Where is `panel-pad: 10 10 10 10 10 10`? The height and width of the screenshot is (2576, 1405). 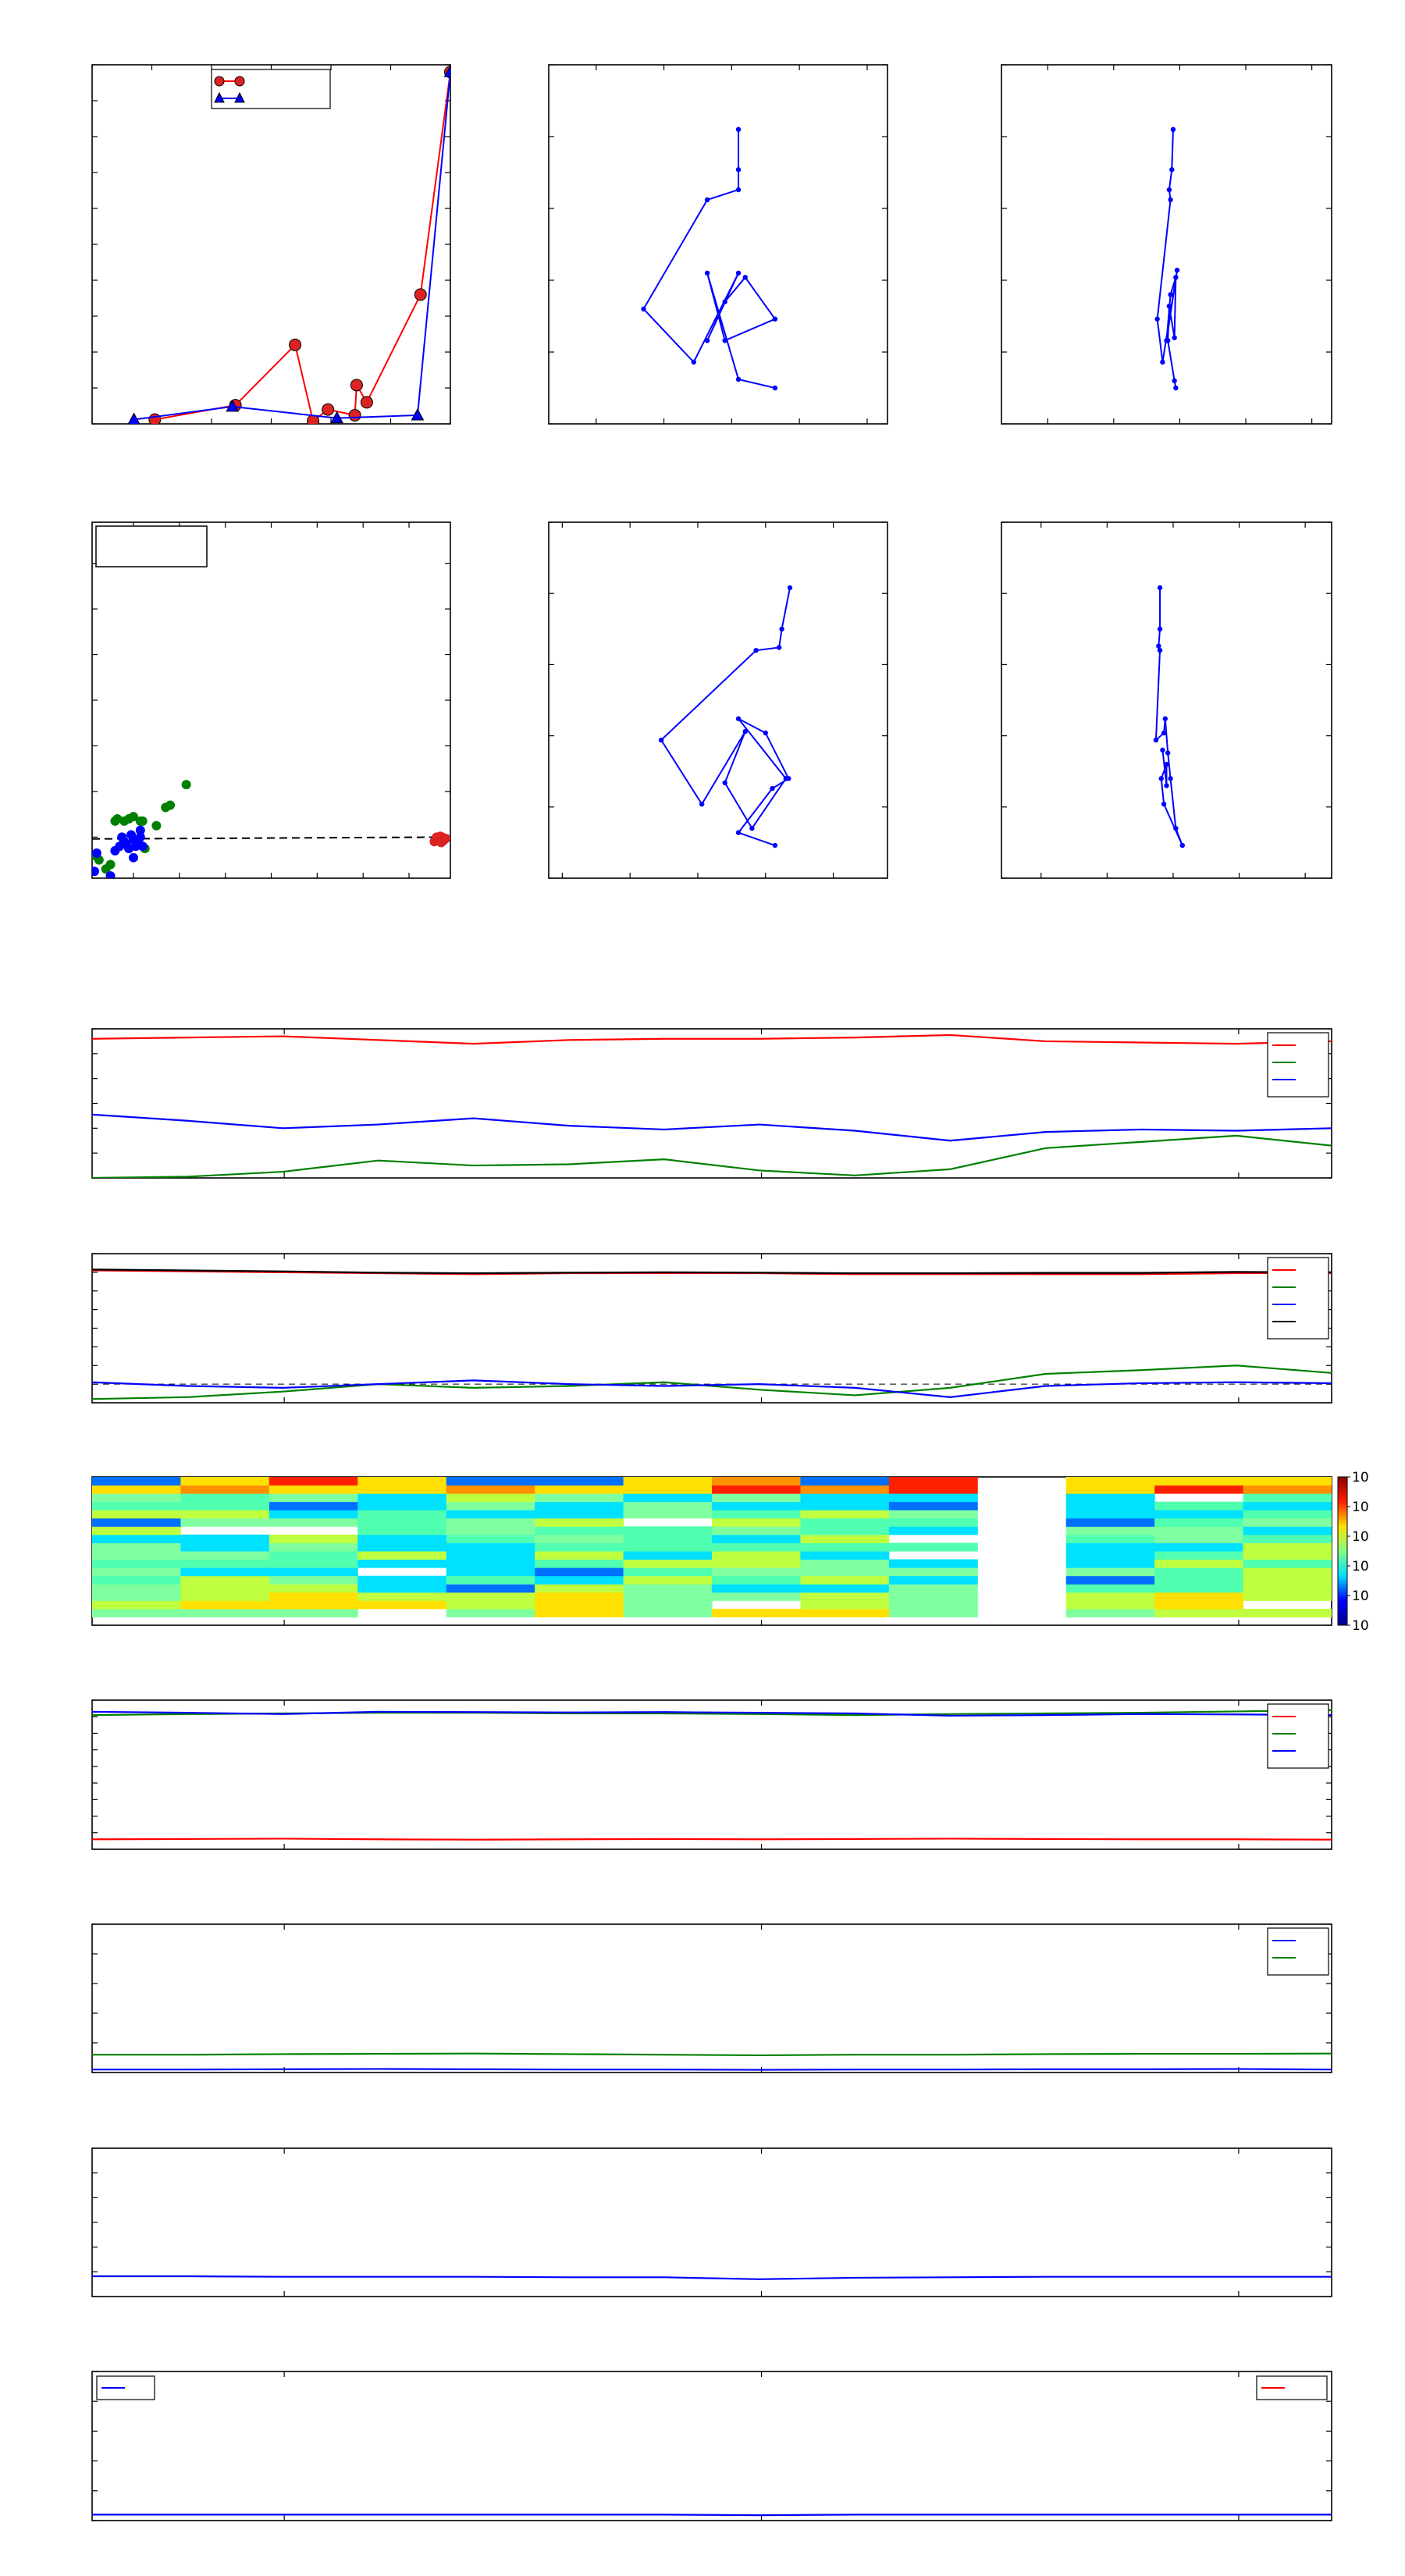
panel-pad: 10 10 10 10 10 10 is located at coordinates (730, 1552).